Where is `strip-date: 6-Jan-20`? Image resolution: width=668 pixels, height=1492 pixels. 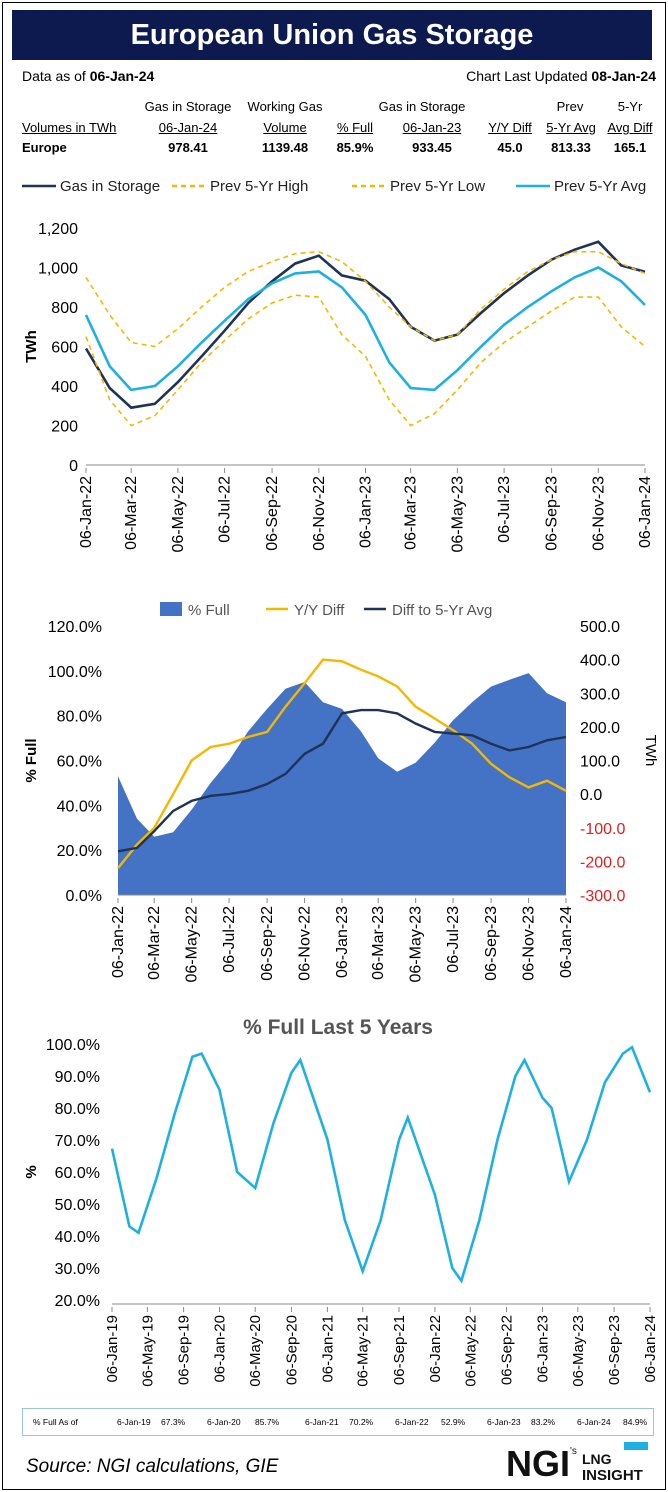
strip-date: 6-Jan-20 is located at coordinates (224, 1422).